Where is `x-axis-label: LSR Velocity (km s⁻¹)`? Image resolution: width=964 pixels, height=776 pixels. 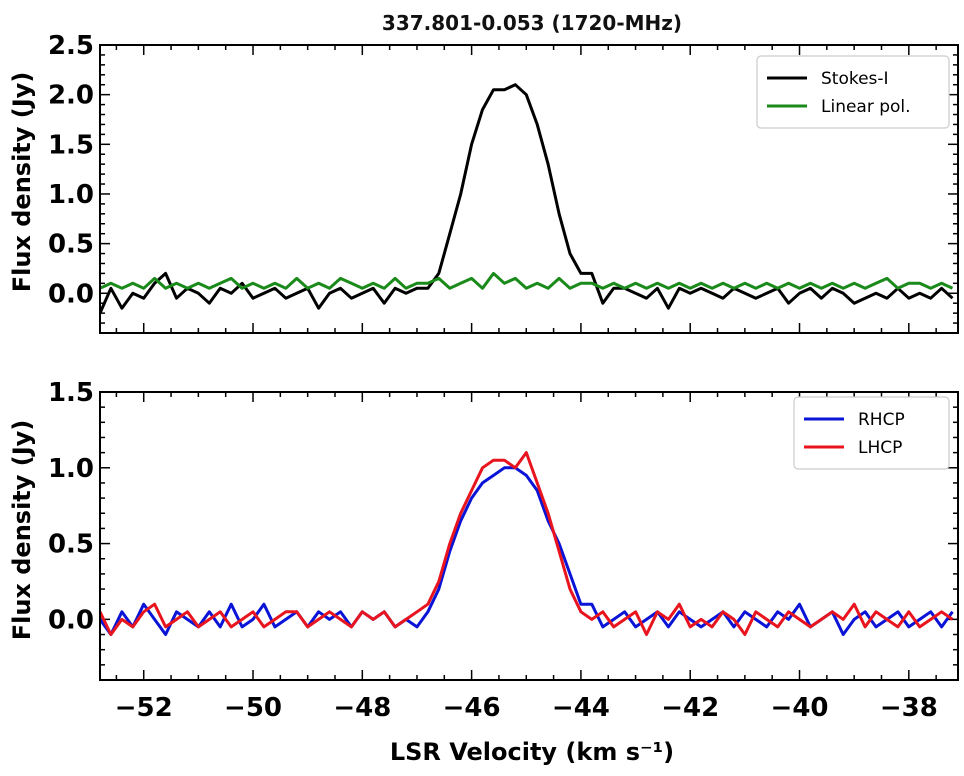 x-axis-label: LSR Velocity (km s⁻¹) is located at coordinates (532, 752).